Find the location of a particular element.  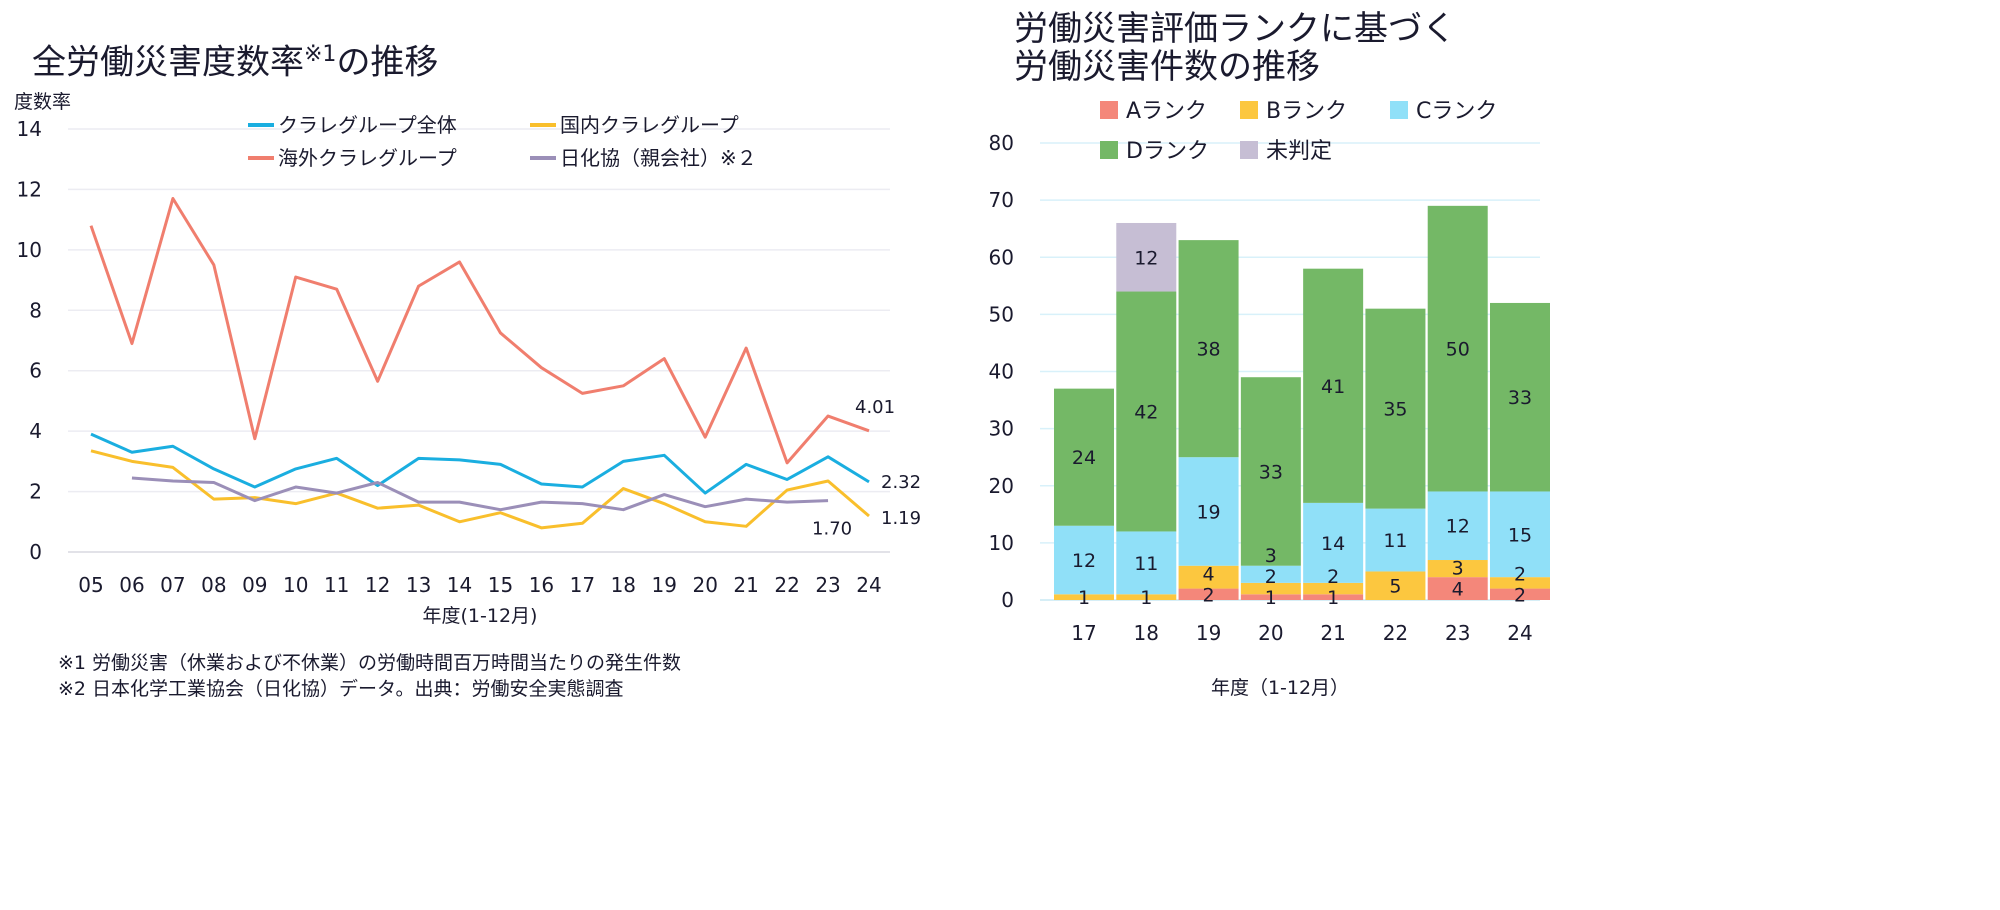

x-tick-label: 21 is located at coordinates (745, 585).